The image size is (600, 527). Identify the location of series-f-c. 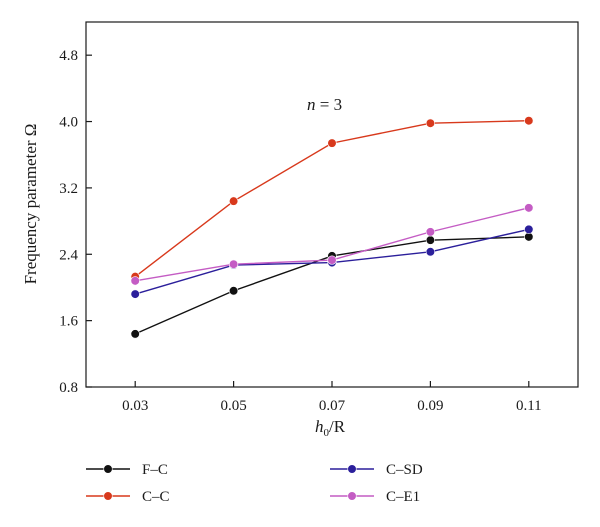
(332, 285).